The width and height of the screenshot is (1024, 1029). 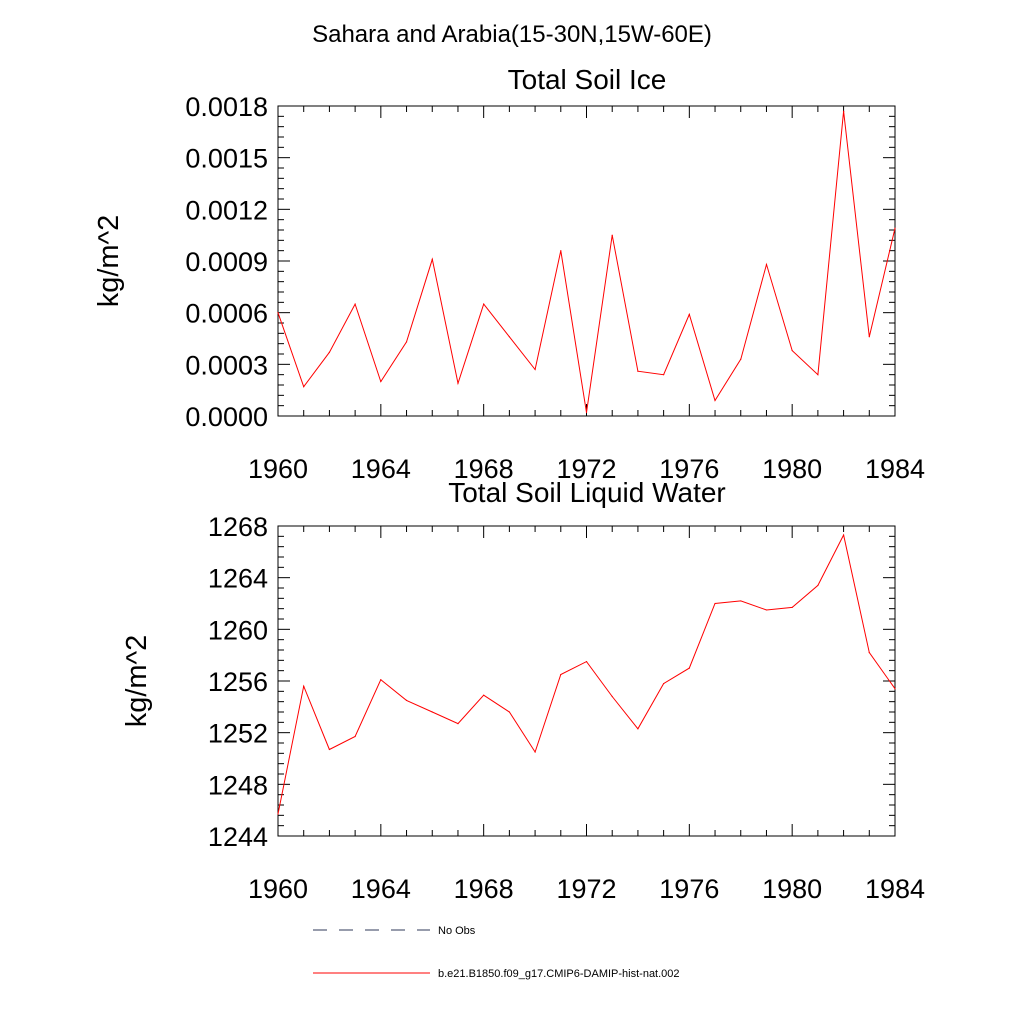 I want to click on y-tick-label: 0.0003, so click(x=226, y=365).